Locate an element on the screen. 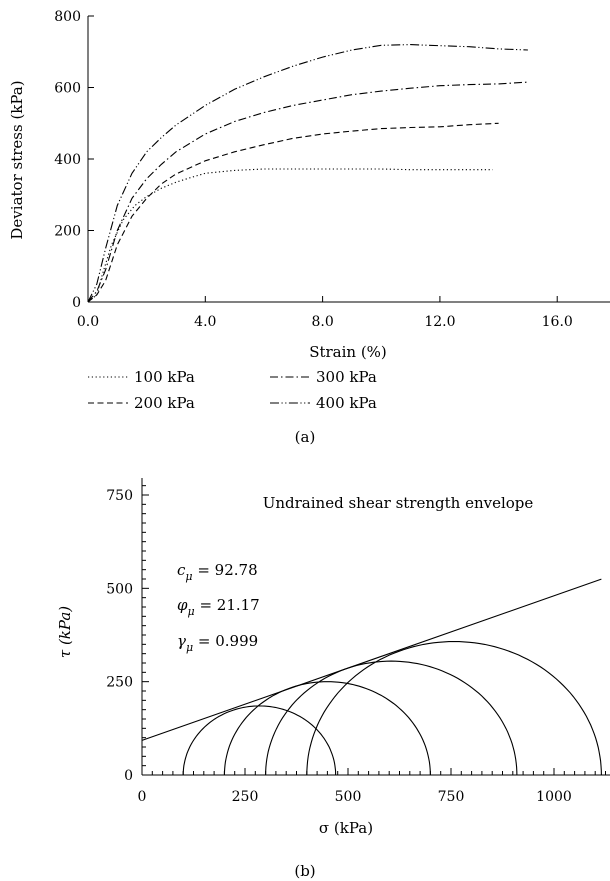 This screenshot has height=881, width=610. annotation-3: γμ = 0.999 is located at coordinates (217, 643).